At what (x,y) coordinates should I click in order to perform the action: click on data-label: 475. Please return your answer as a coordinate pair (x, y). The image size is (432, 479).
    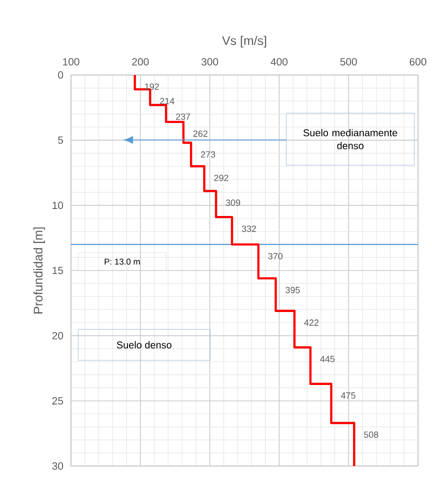
    Looking at the image, I should click on (348, 395).